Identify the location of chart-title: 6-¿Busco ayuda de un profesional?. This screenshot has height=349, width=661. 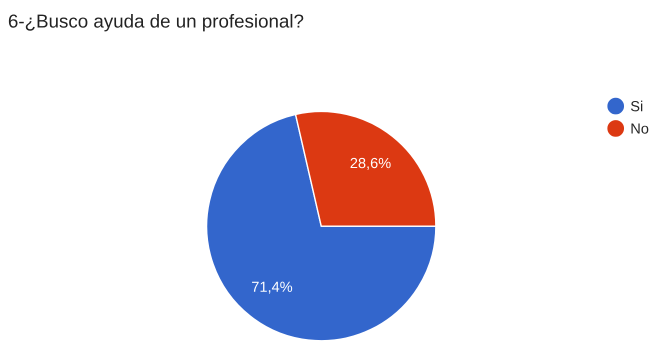
(156, 23).